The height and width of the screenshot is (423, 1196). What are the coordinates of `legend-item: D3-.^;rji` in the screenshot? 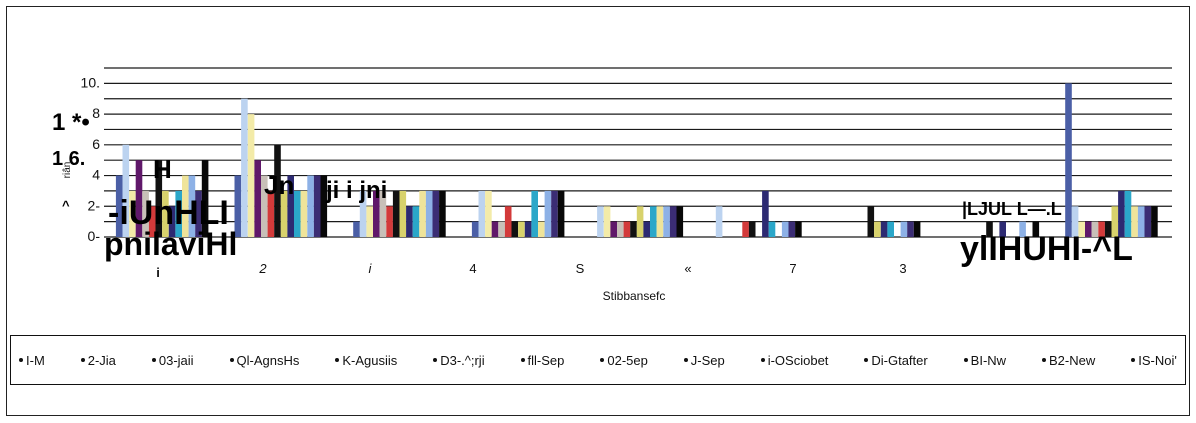 It's located at (459, 360).